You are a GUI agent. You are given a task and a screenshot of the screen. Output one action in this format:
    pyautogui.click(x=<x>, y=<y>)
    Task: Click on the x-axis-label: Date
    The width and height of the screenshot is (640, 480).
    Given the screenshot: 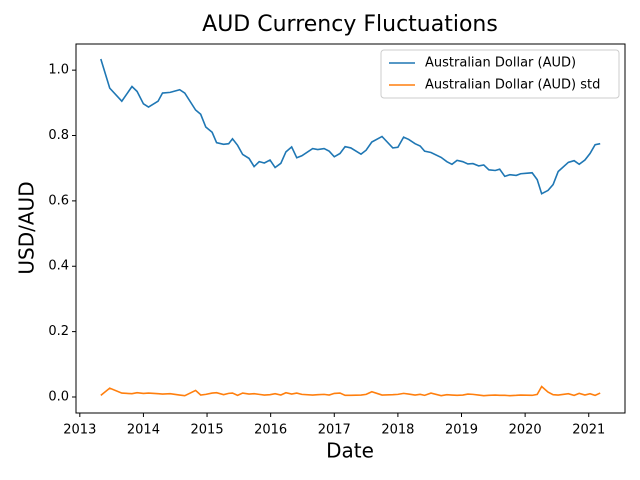 What is the action you would take?
    pyautogui.click(x=350, y=451)
    